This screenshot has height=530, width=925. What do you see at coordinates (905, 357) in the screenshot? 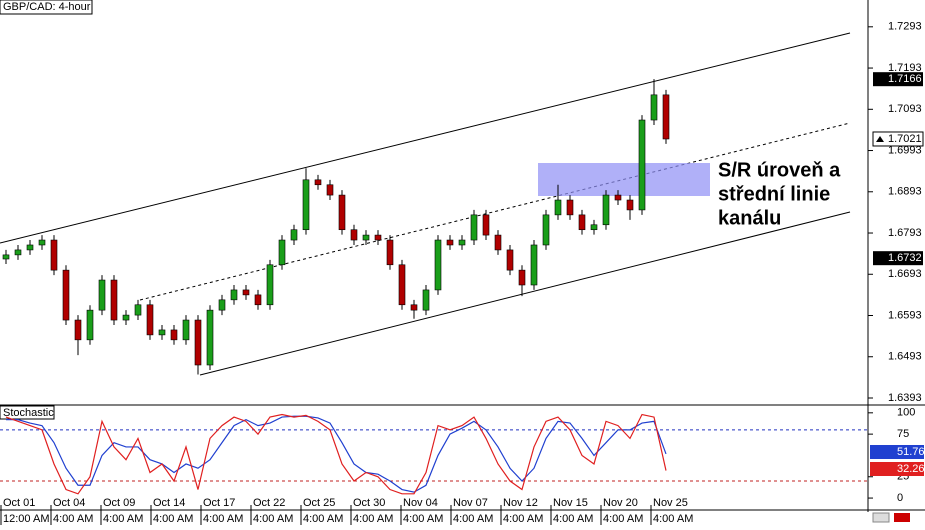
I see `y-tick-label: 1.6493` at bounding box center [905, 357].